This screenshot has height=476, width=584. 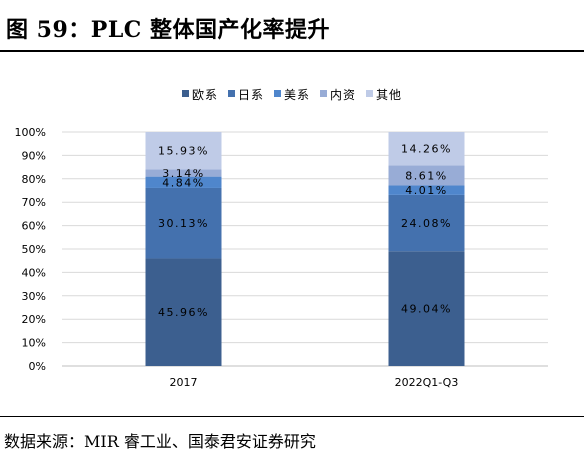 I want to click on data-label: 24.08%, so click(x=426, y=223).